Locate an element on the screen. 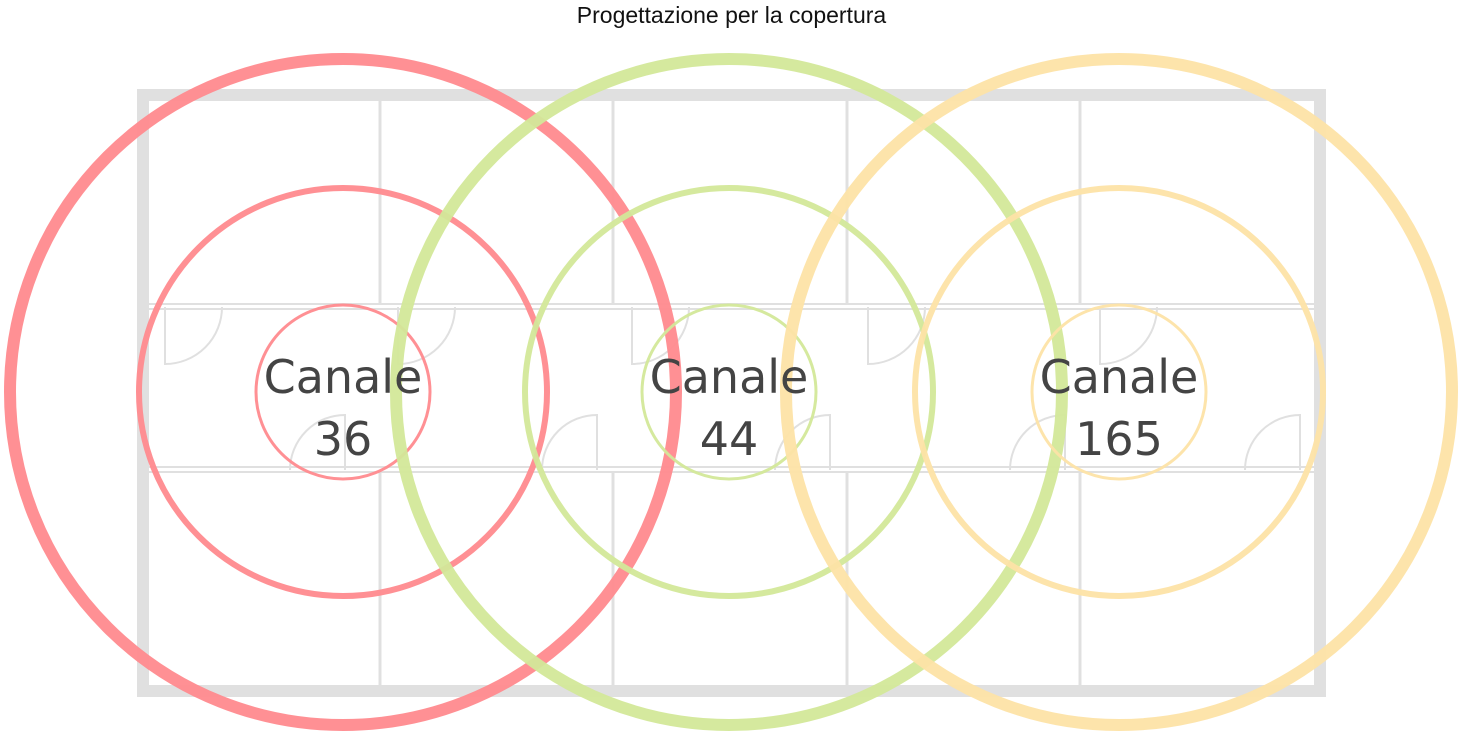 The width and height of the screenshot is (1463, 742). channel-number: 165 is located at coordinates (1119, 439).